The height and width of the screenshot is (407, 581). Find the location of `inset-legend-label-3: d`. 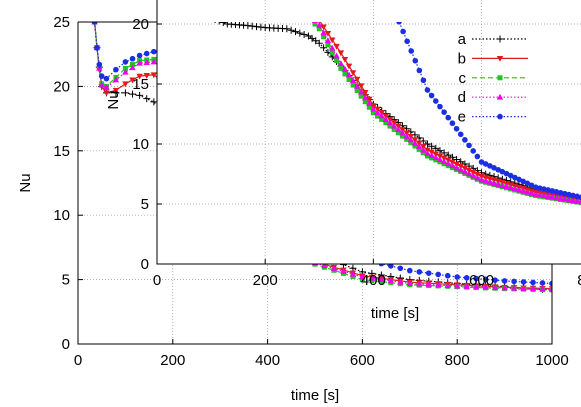

inset-legend-label-3: d is located at coordinates (462, 97).